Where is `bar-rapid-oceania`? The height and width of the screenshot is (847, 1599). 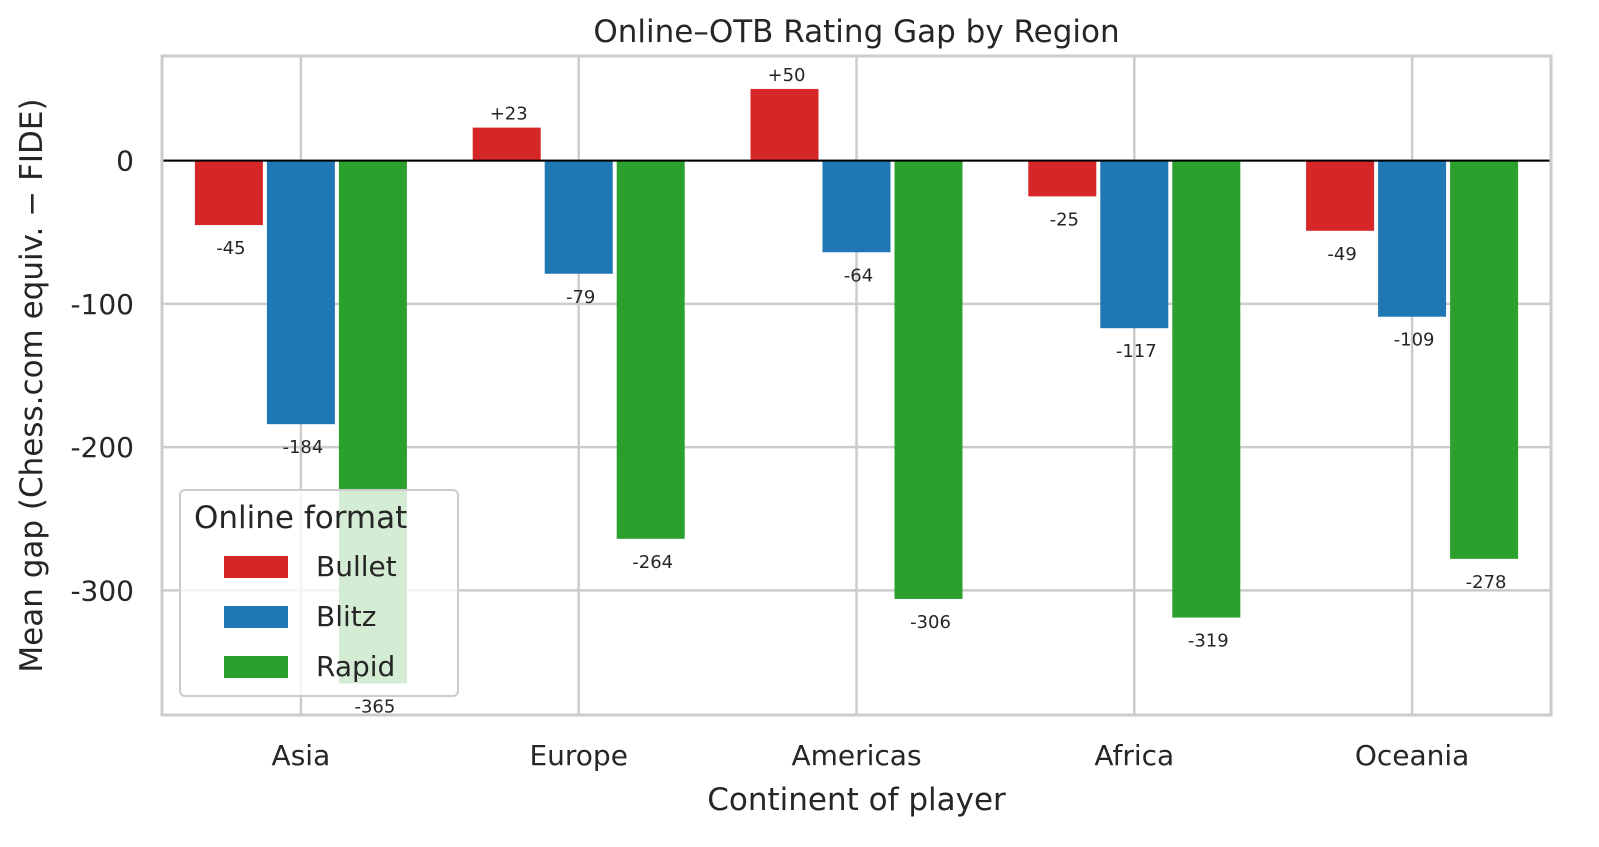
bar-rapid-oceania is located at coordinates (1484, 359).